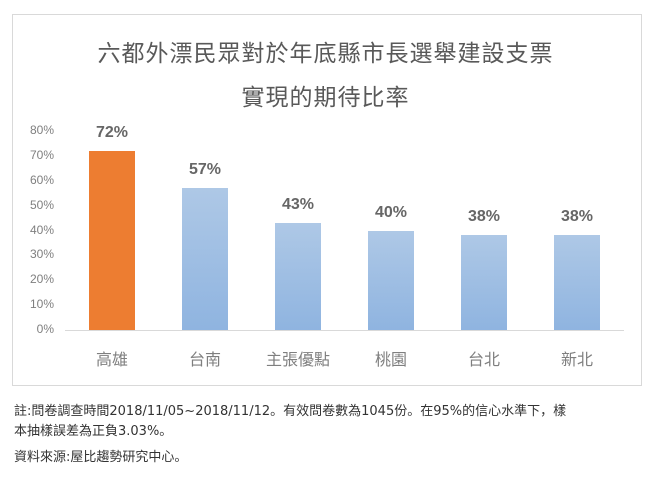 Image resolution: width=651 pixels, height=479 pixels. What do you see at coordinates (101, 457) in the screenshot?
I see `source-note: 資料來源:屋比趨勢研究中心。` at bounding box center [101, 457].